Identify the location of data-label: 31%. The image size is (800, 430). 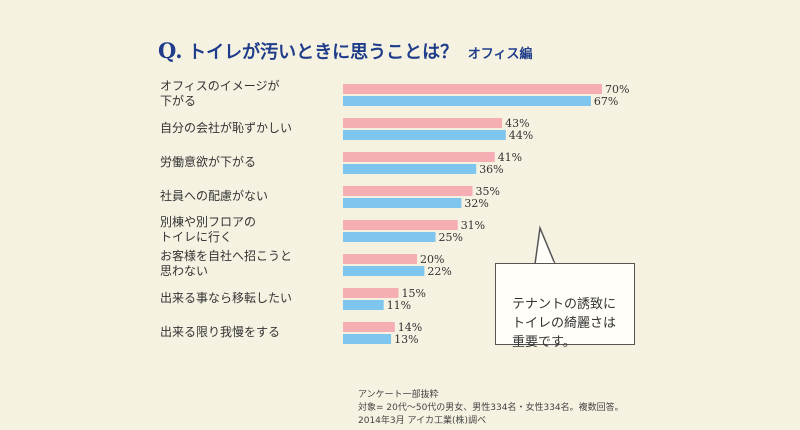
(473, 225).